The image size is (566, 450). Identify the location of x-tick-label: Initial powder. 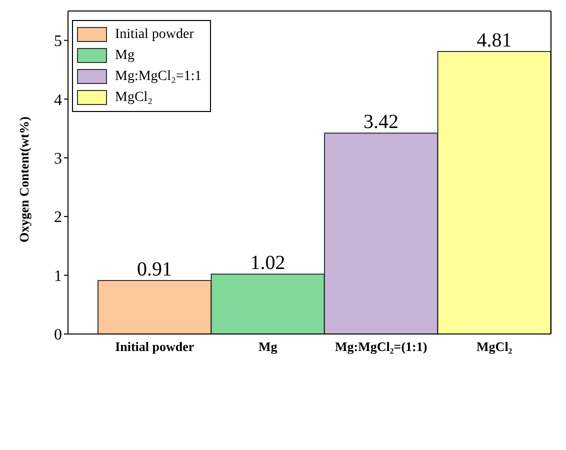
(154, 346).